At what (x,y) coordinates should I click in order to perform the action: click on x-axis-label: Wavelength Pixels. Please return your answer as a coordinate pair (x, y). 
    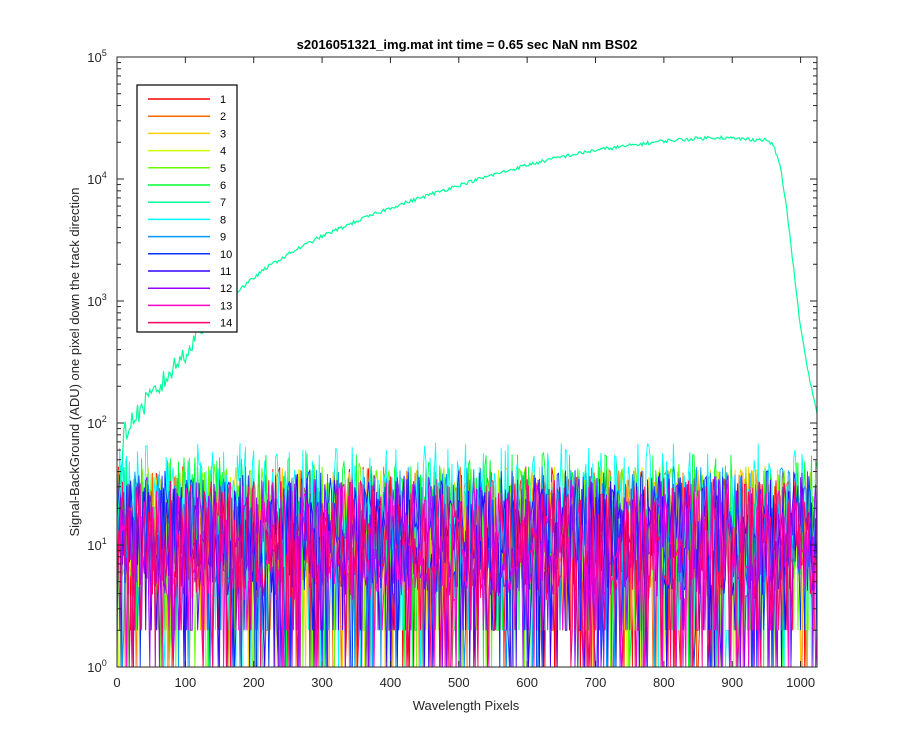
    Looking at the image, I should click on (466, 705).